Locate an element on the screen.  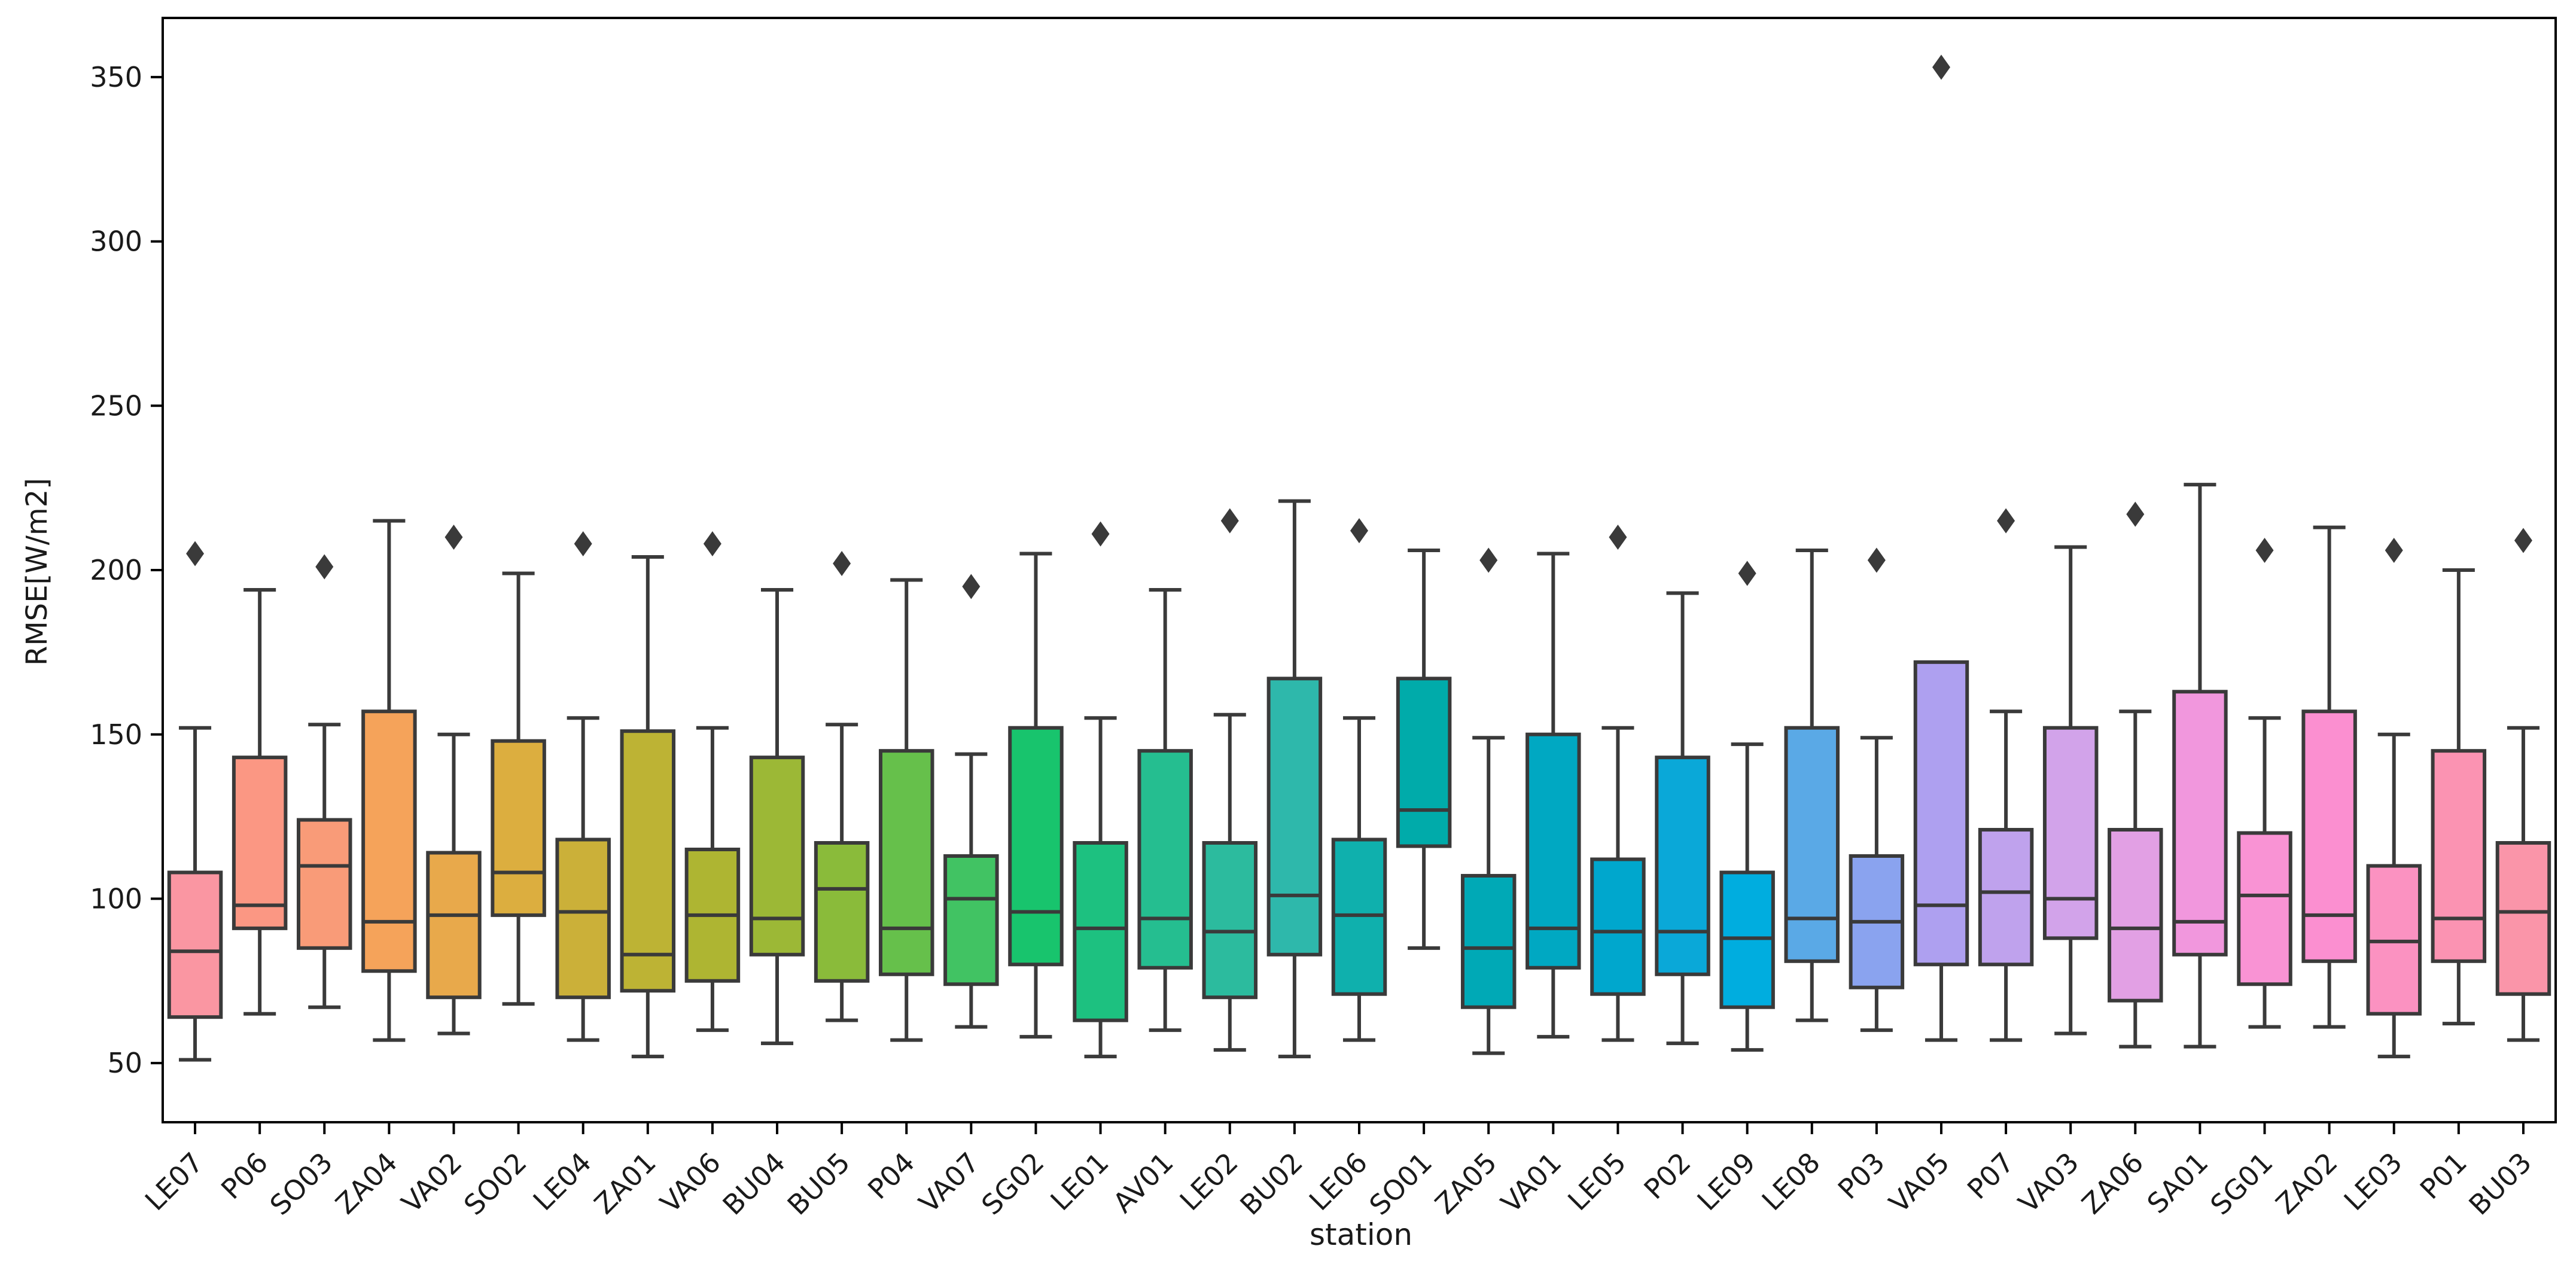
x-tick-label-BU02: BU02 is located at coordinates (1271, 1184).